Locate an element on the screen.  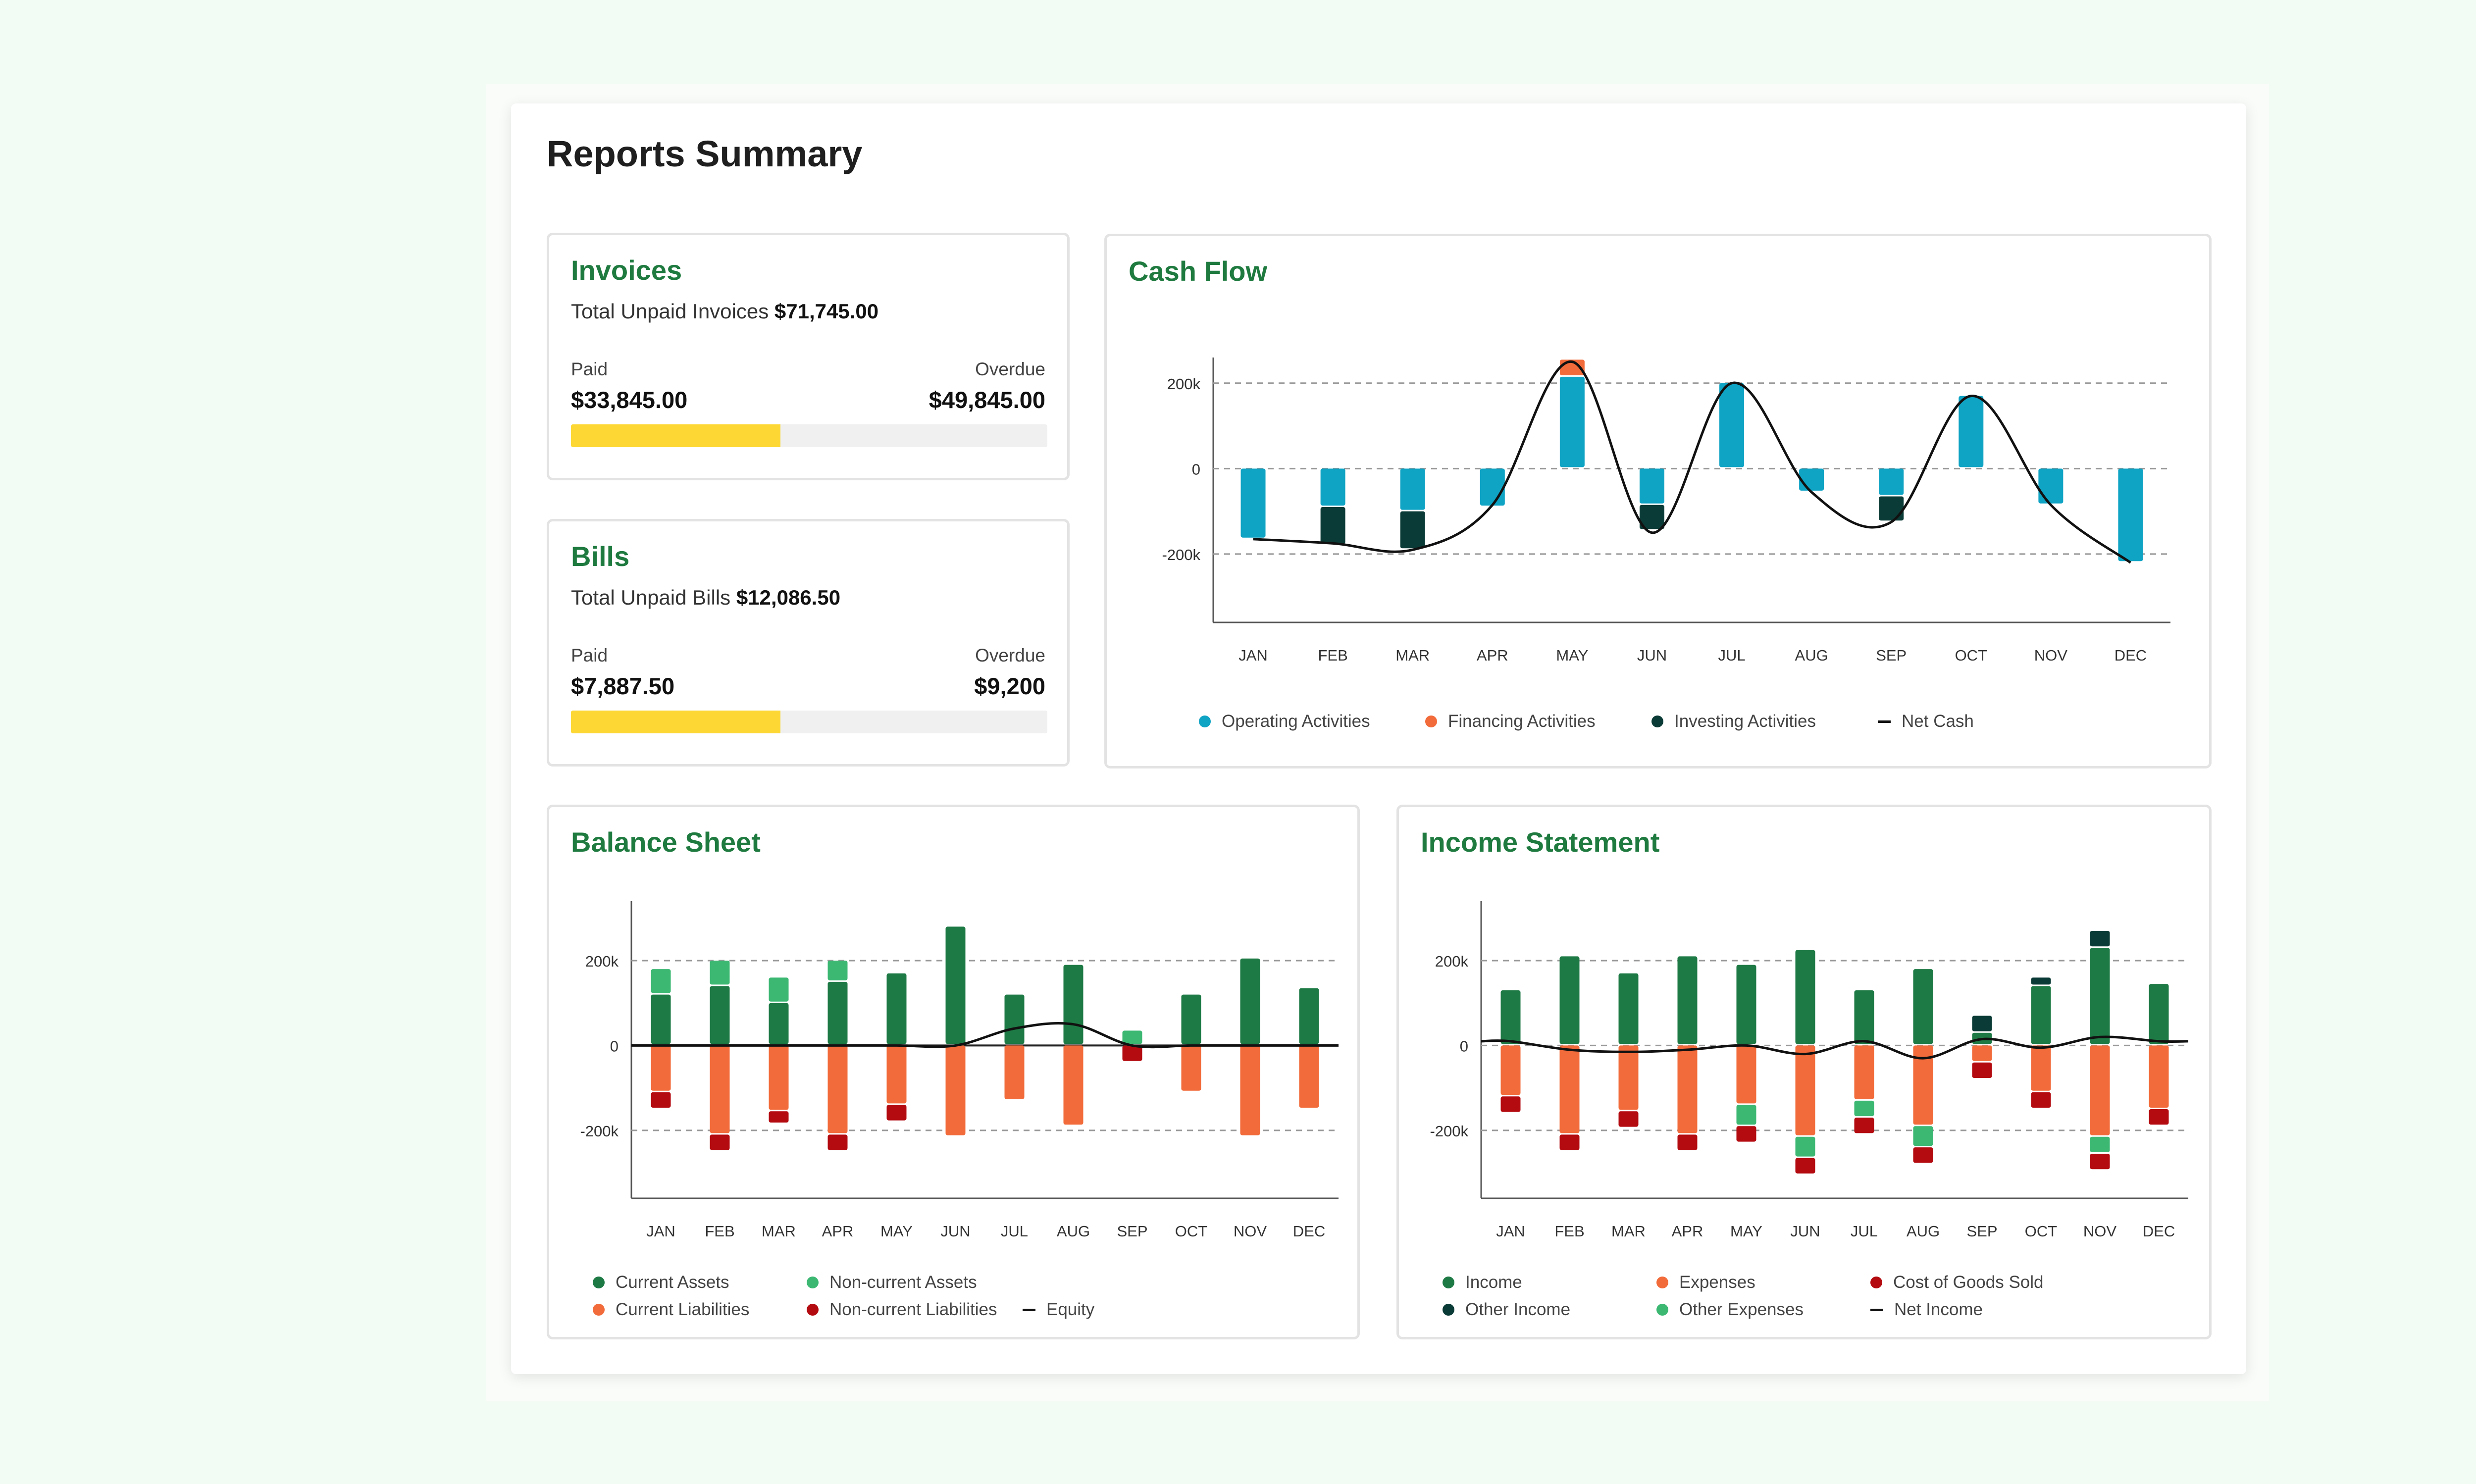
legend-line-icon is located at coordinates (1876, 1309).